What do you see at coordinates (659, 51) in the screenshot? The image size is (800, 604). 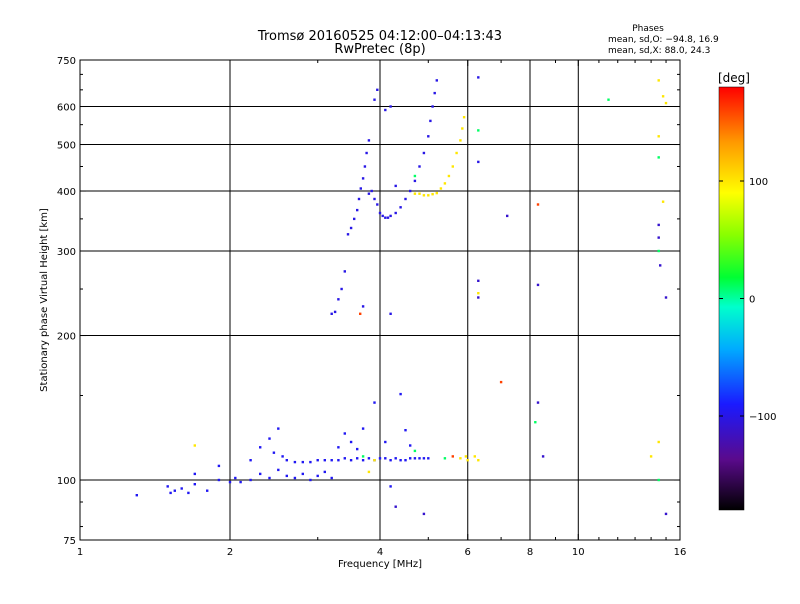 I see `stats-x-mode: mean, sd,X: 88.0, 24.3` at bounding box center [659, 51].